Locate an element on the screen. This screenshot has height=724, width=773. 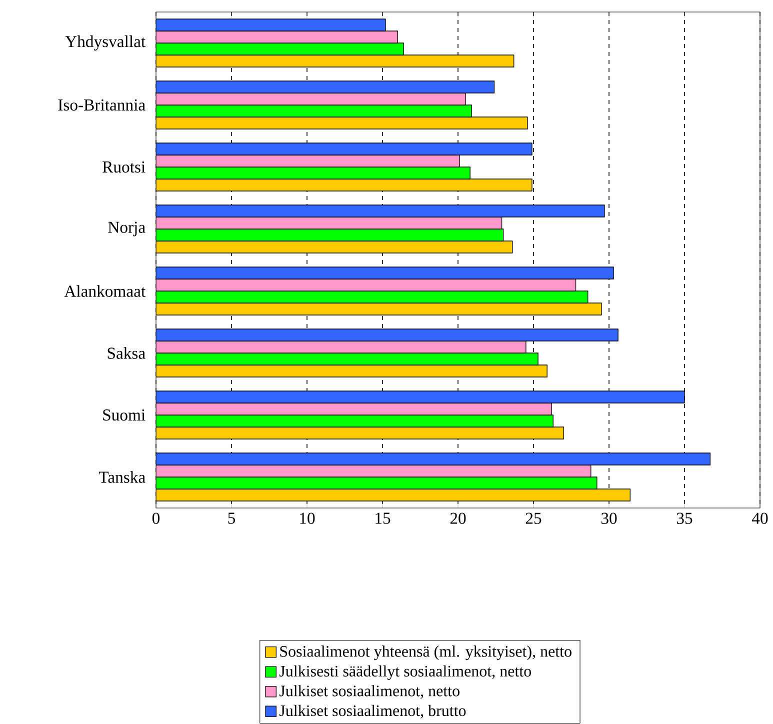
x-tick-label: 0 is located at coordinates (156, 518).